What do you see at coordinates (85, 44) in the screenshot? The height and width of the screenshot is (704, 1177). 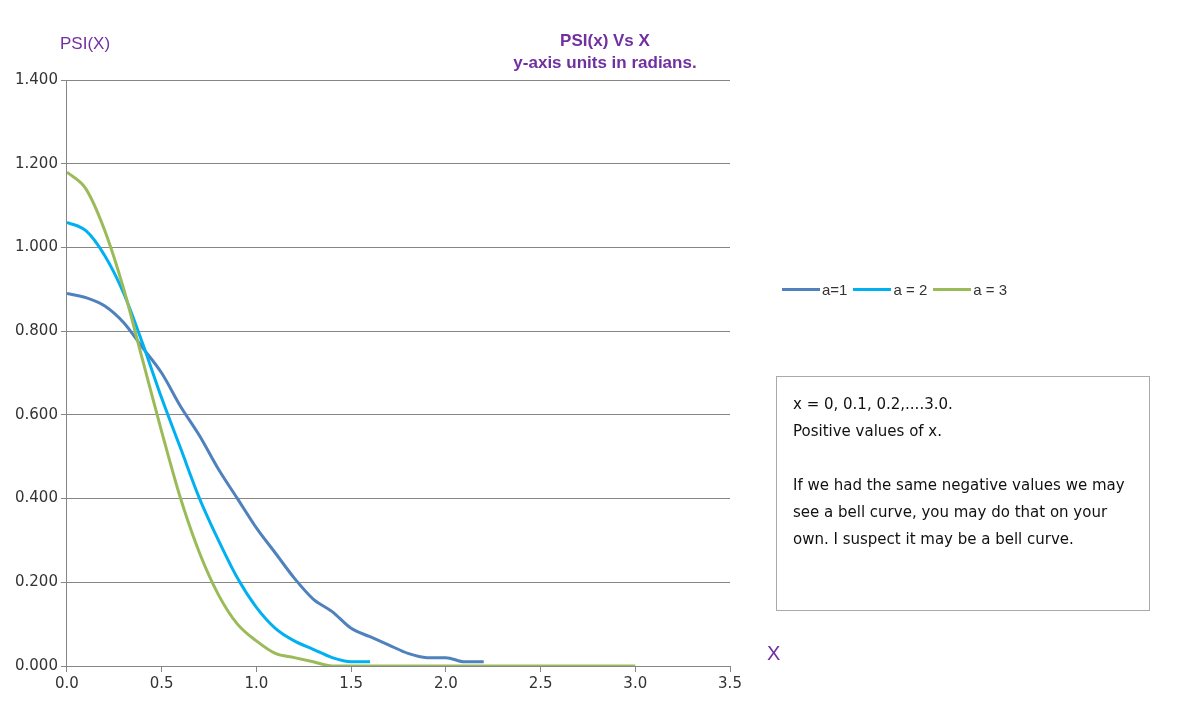 I see `y-axis-title: PSI(X)` at bounding box center [85, 44].